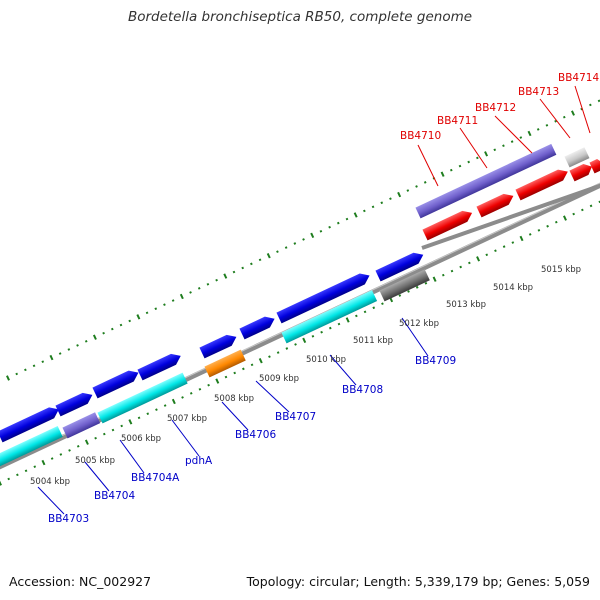 The image size is (600, 600). Describe the element at coordinates (510, 216) in the screenshot. I see `top-strand-line` at that location.